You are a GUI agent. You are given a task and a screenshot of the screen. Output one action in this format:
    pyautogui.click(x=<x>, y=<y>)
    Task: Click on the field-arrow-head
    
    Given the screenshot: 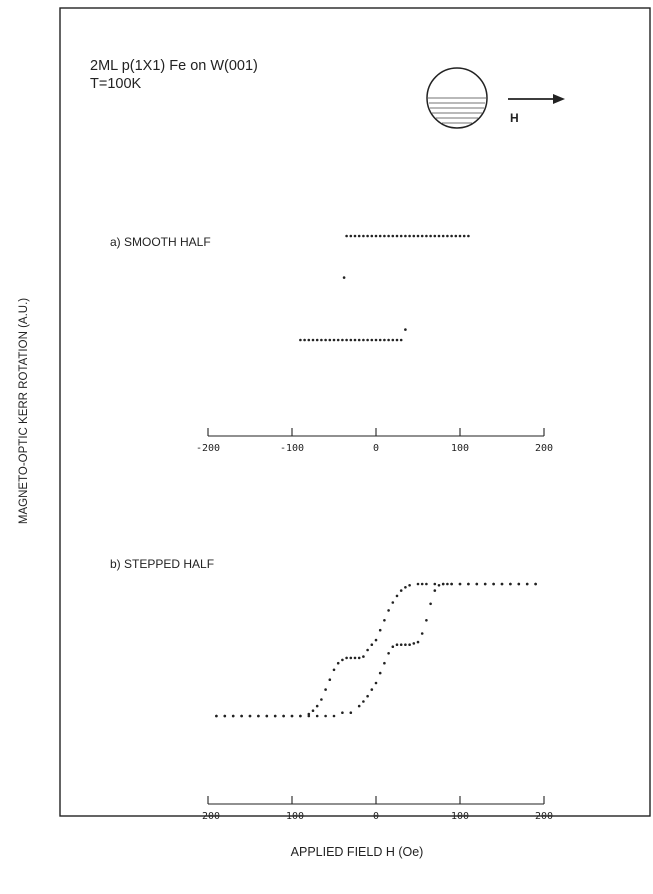 What is the action you would take?
    pyautogui.click(x=559, y=99)
    